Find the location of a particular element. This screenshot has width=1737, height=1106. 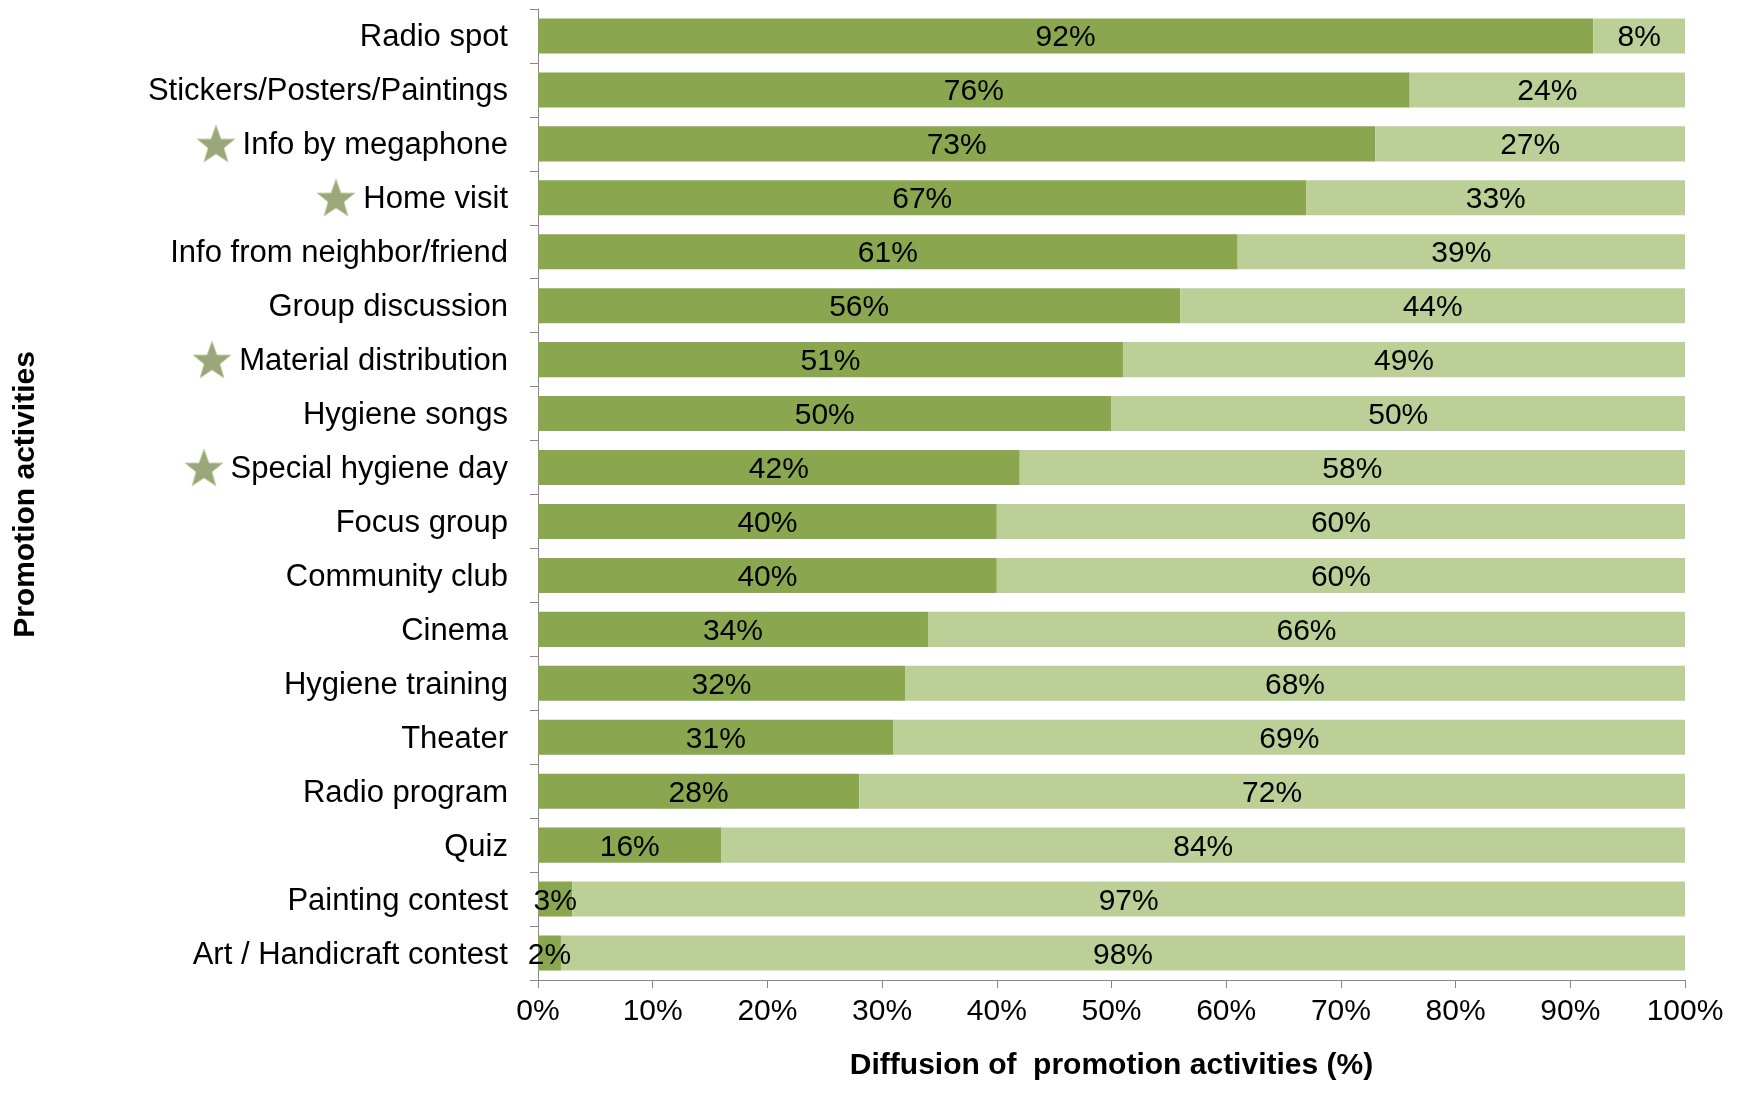

data-label: 76% is located at coordinates (973, 90).